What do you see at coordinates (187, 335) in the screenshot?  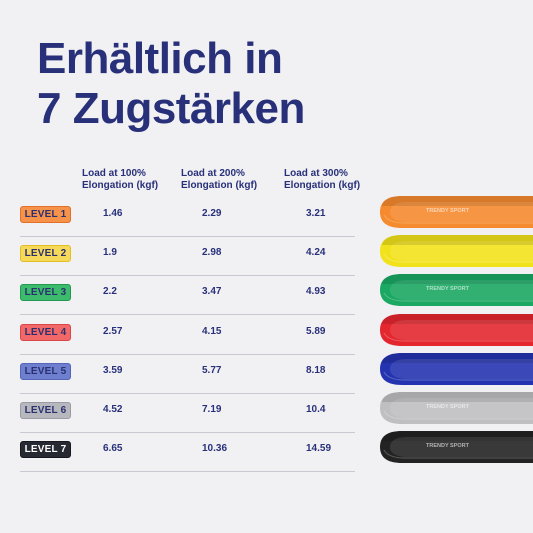 I see `table-row: LEVEL 4 2.57 4.15 5.89` at bounding box center [187, 335].